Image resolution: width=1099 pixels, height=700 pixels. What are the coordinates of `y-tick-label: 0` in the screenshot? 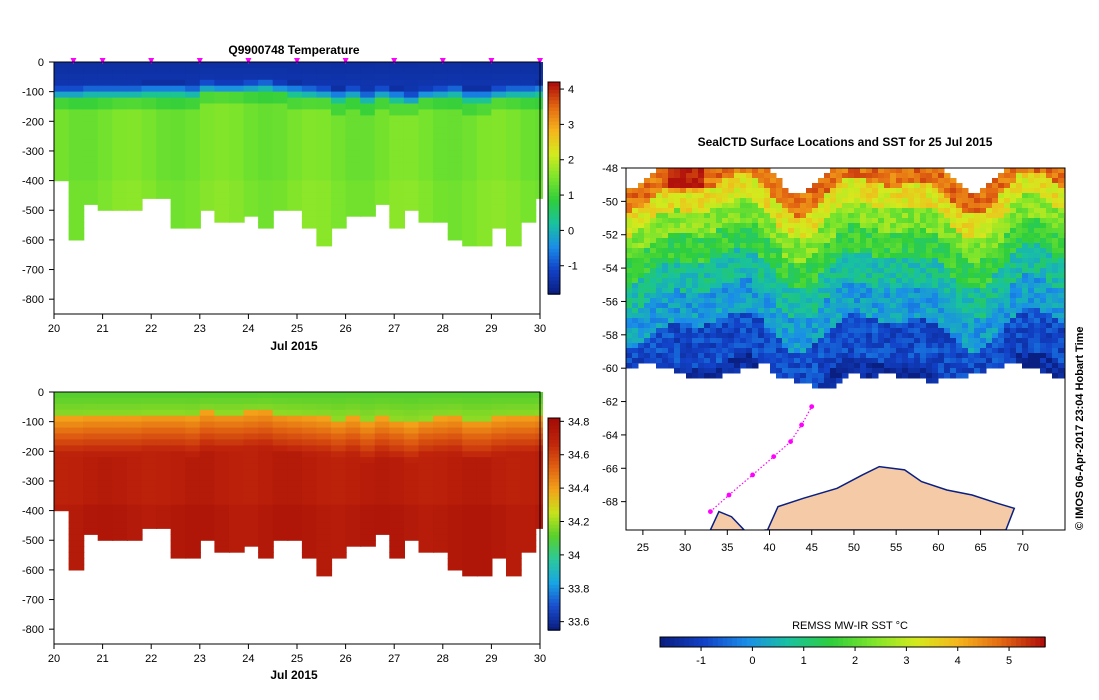 It's located at (41, 393).